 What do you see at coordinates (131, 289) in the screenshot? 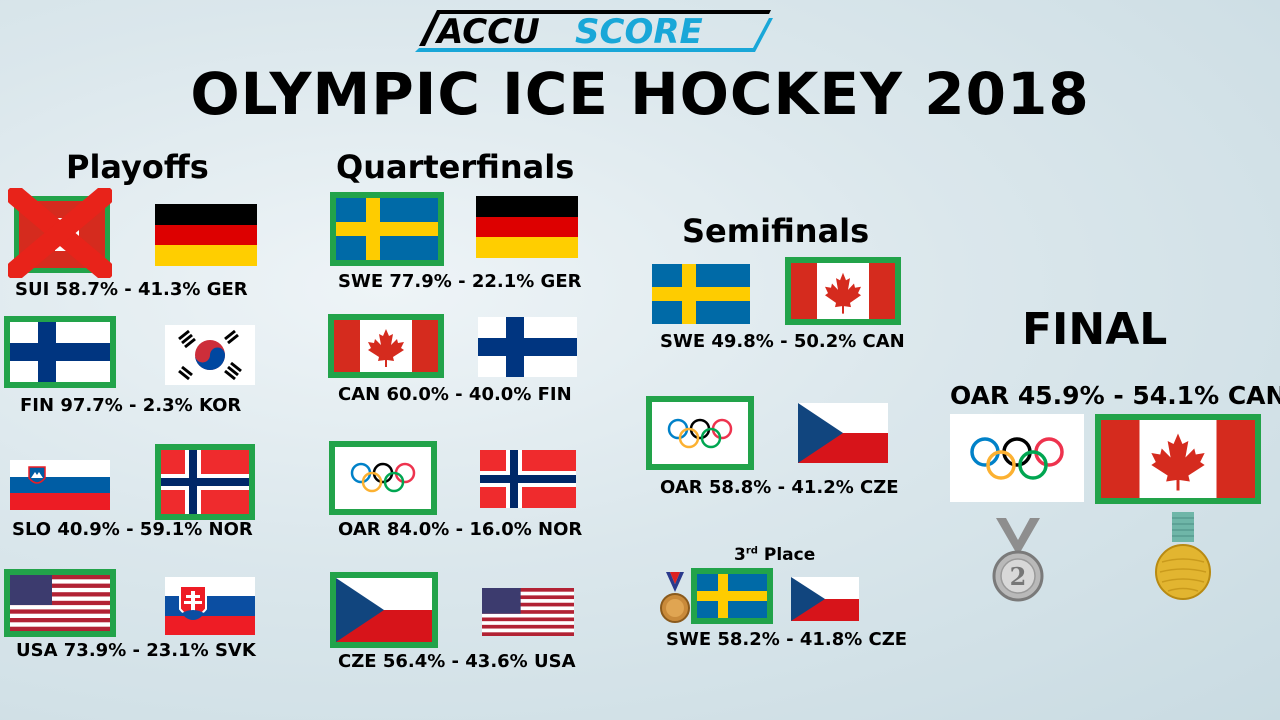
I see `result-sui-ger: SUI 58.7% - 41.3% GER` at bounding box center [131, 289].